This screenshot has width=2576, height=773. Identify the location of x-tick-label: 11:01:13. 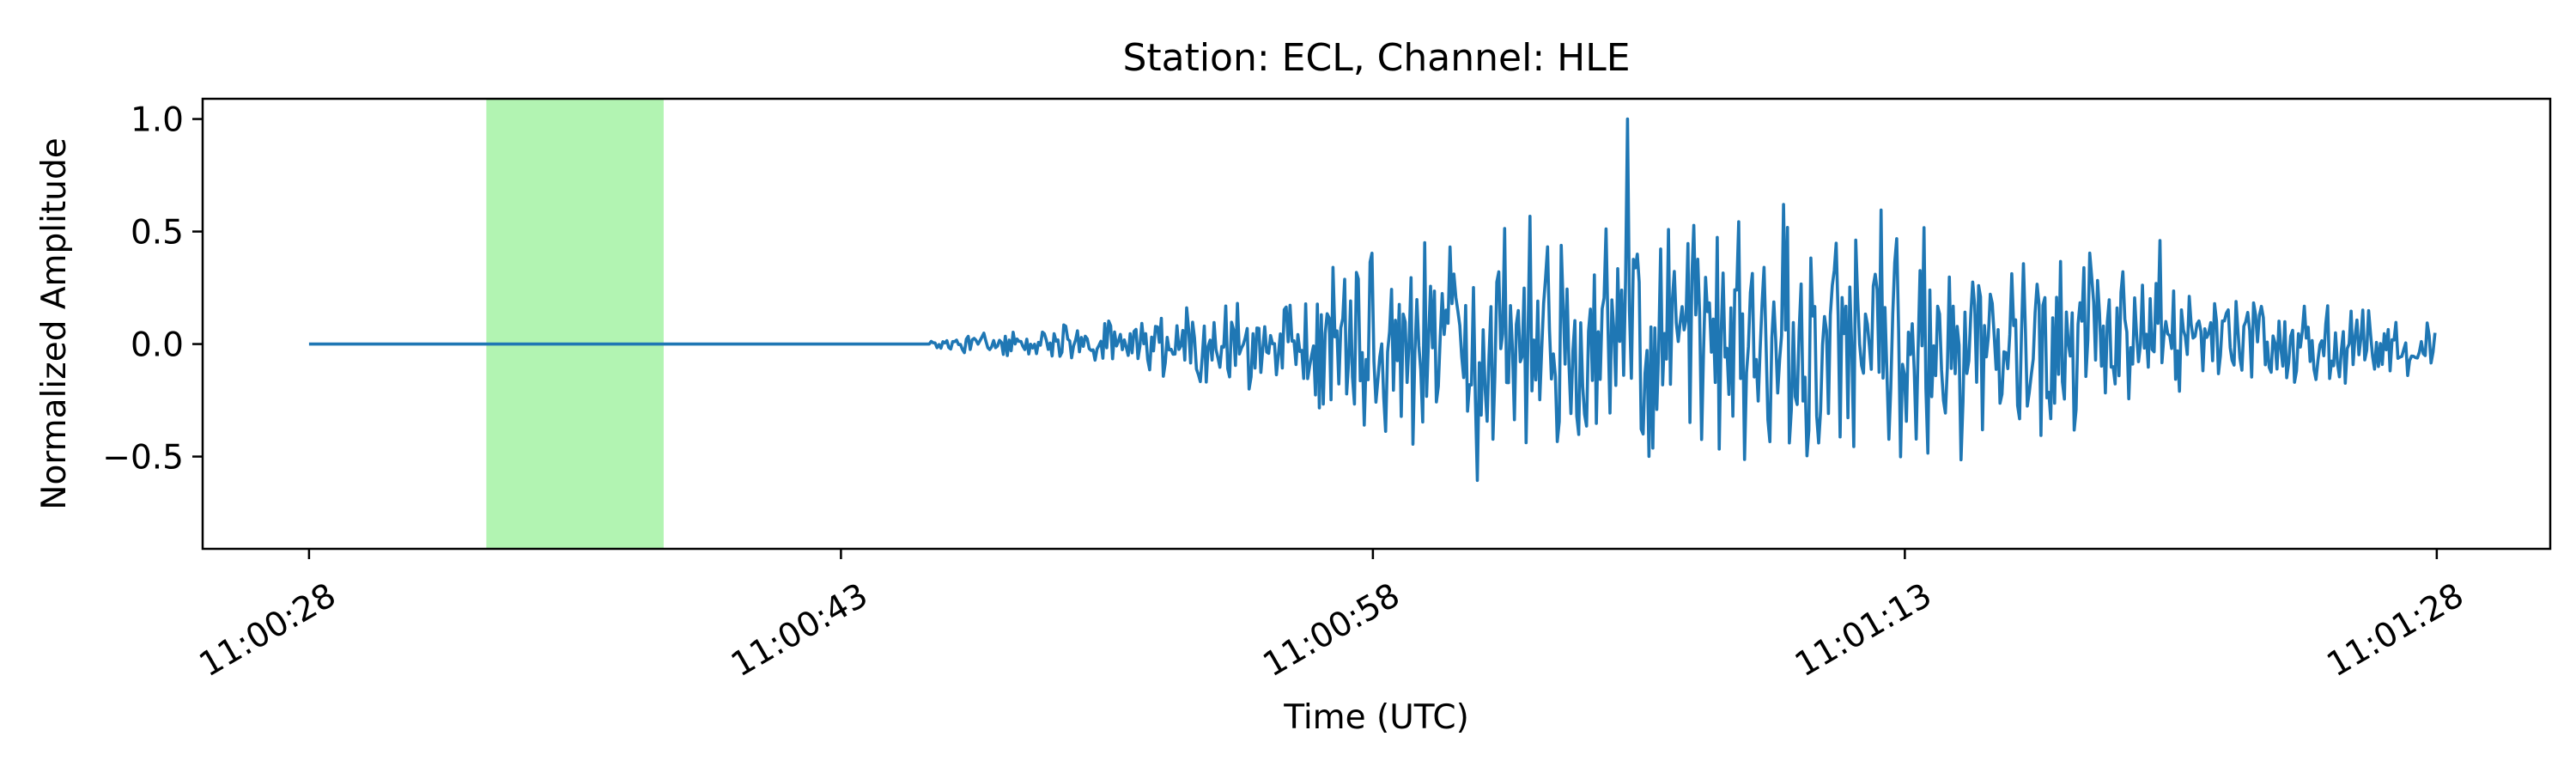
(1864, 630).